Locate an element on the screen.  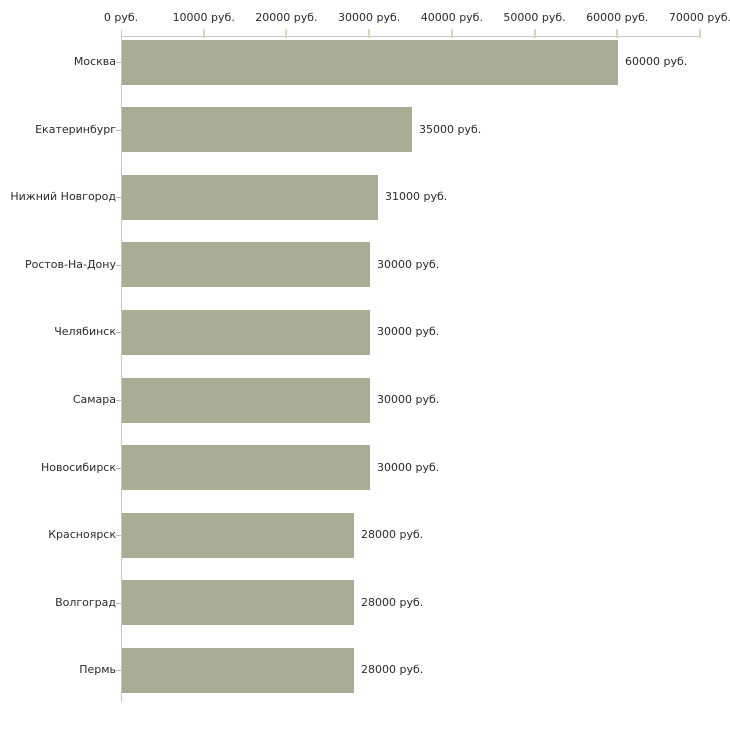
category-label: Екатеринбург is located at coordinates (75, 129).